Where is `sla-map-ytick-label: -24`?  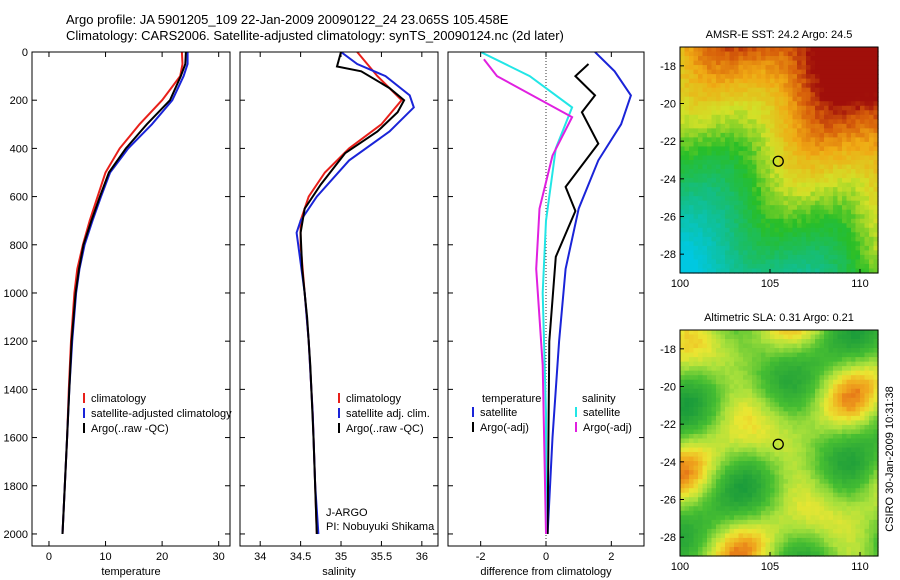 sla-map-ytick-label: -24 is located at coordinates (668, 463).